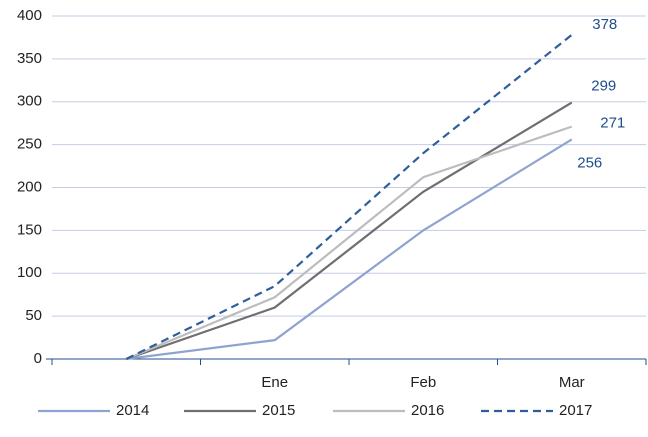 This screenshot has height=437, width=648. I want to click on y-tick-label: 100, so click(29, 272).